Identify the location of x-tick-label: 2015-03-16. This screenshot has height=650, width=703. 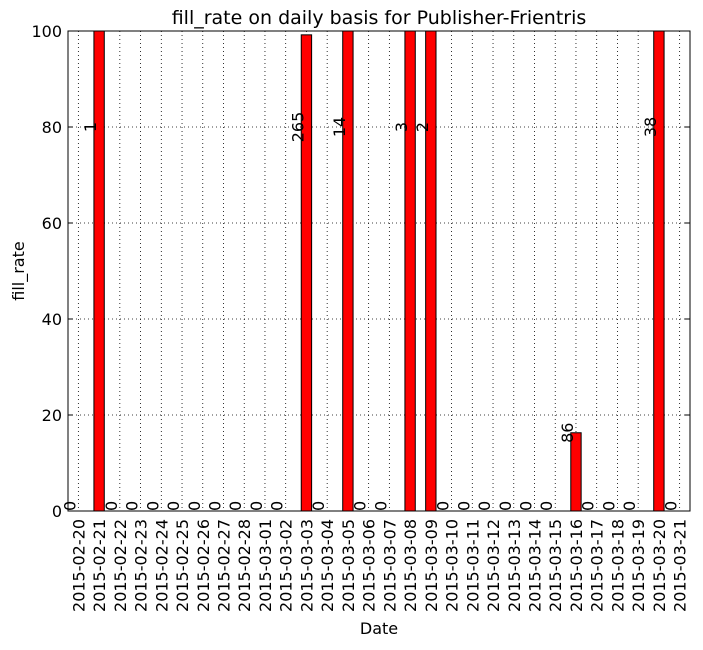
(576, 565).